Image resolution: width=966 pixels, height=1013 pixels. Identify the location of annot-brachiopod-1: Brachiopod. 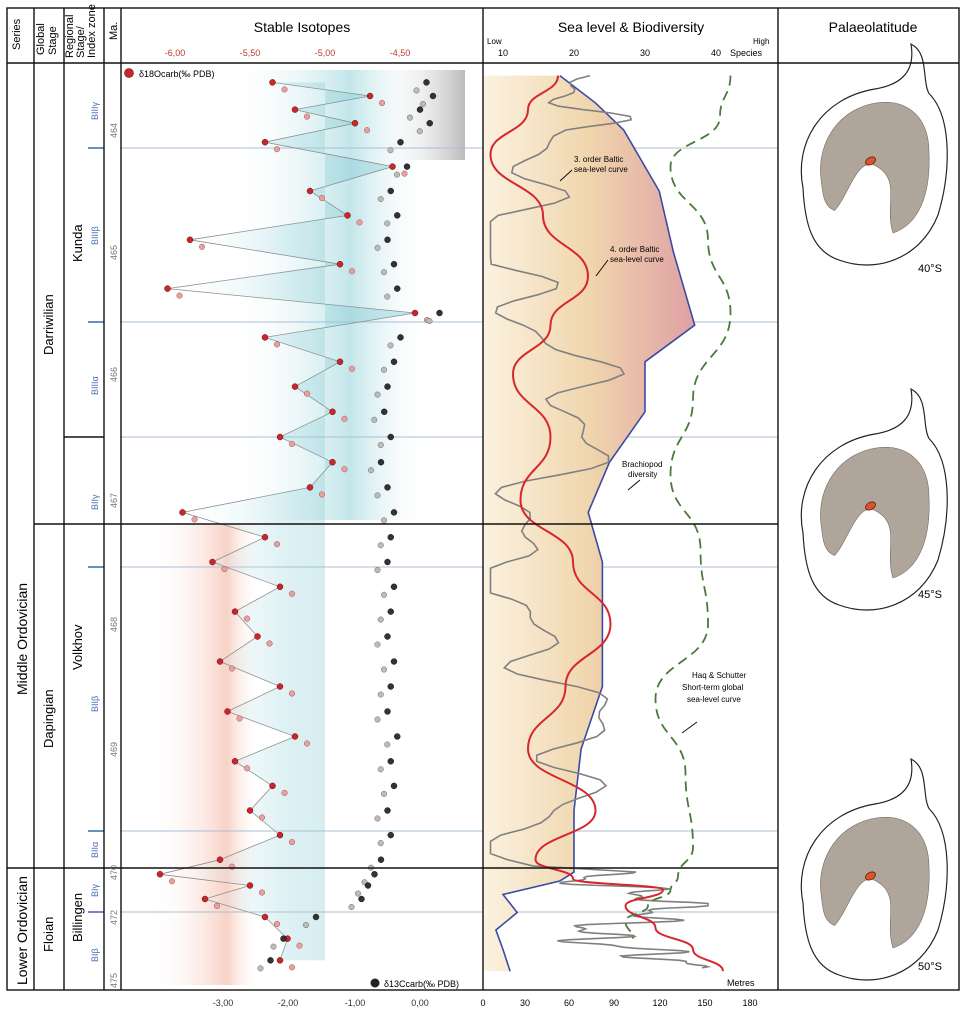
(642, 464).